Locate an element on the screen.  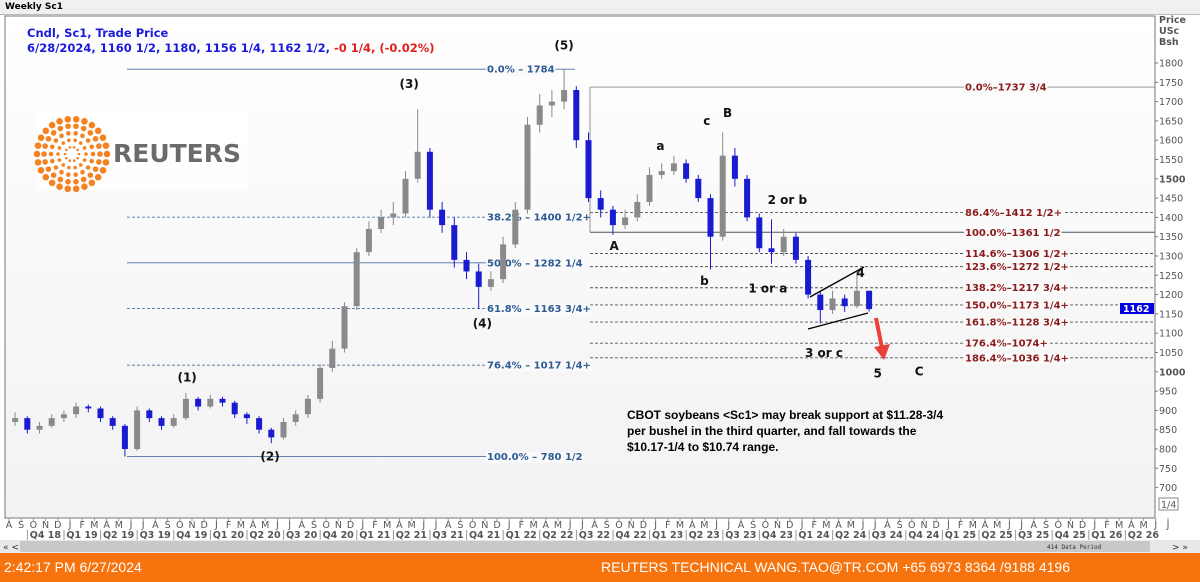
price-tick-label: 700 is located at coordinates (1168, 488).